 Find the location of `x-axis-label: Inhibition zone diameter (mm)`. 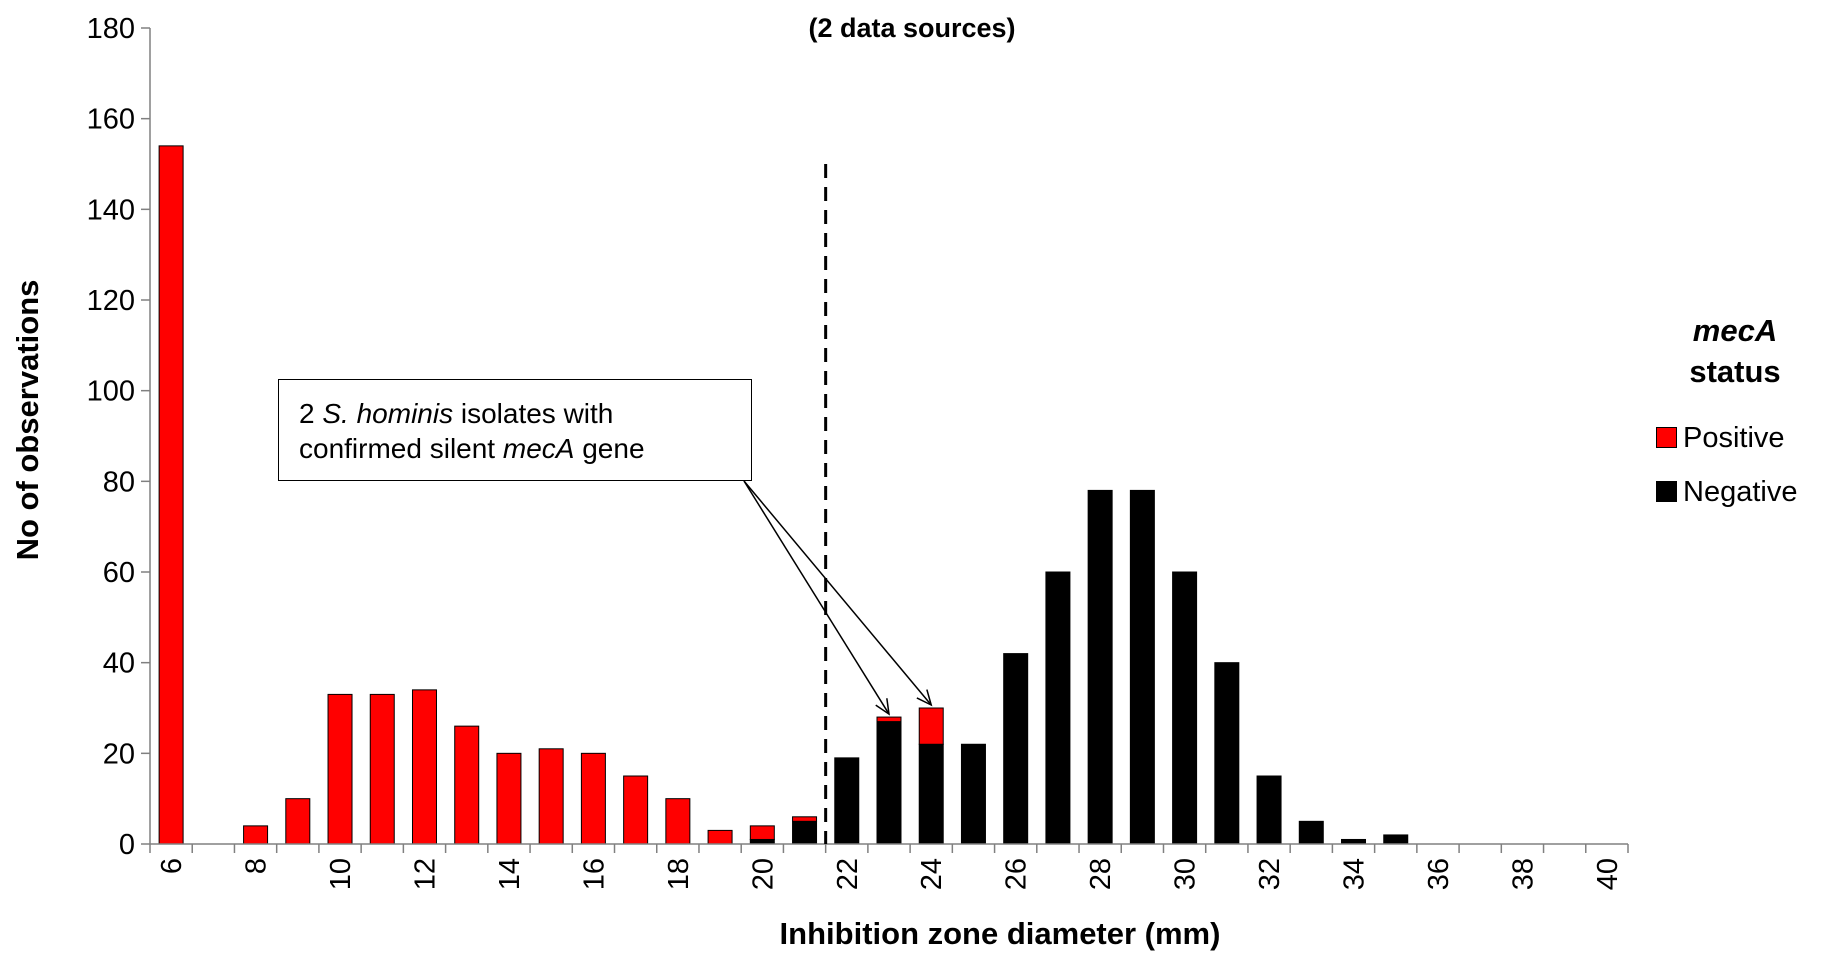

x-axis-label: Inhibition zone diameter (mm) is located at coordinates (1000, 933).